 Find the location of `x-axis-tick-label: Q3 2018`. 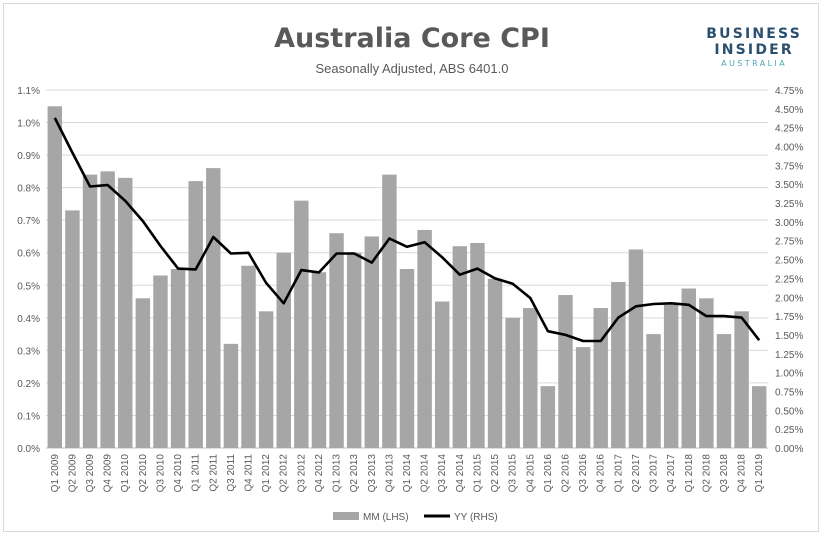

x-axis-tick-label: Q3 2018 is located at coordinates (724, 473).